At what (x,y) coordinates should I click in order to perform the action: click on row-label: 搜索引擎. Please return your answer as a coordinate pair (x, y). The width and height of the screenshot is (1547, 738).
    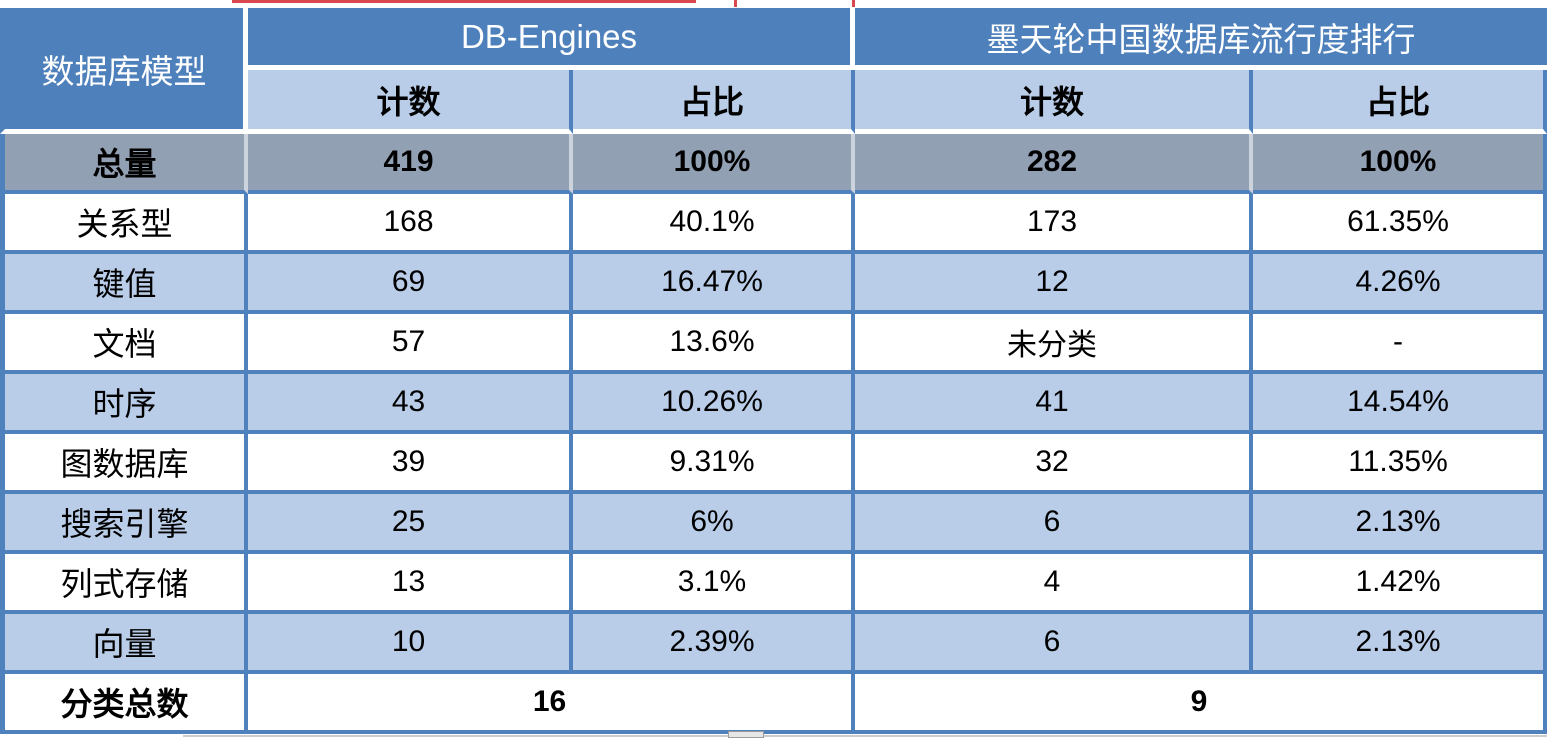
    Looking at the image, I should click on (124, 524).